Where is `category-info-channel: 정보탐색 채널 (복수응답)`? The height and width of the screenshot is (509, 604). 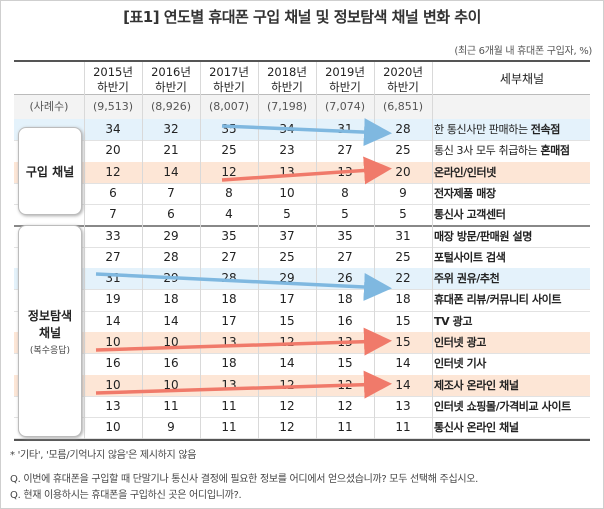
category-info-channel: 정보탐색 채널 (복수응답) is located at coordinates (50, 331).